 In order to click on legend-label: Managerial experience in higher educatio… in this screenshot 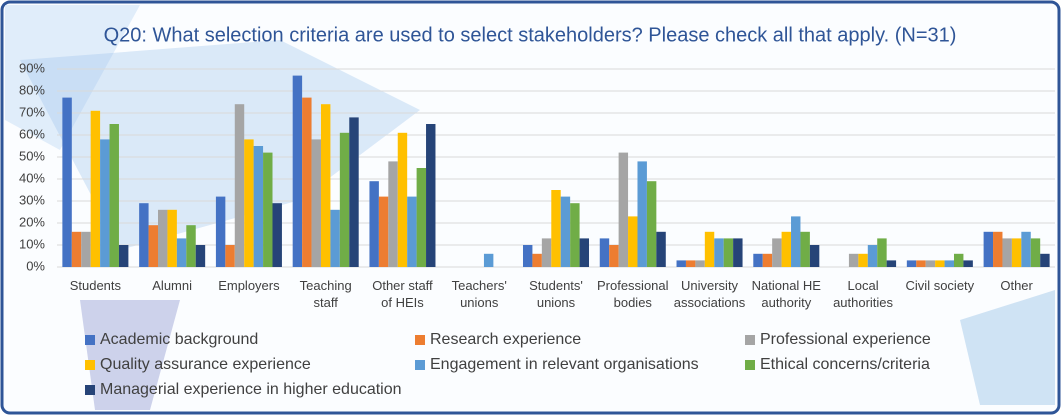, I will do `click(251, 389)`.